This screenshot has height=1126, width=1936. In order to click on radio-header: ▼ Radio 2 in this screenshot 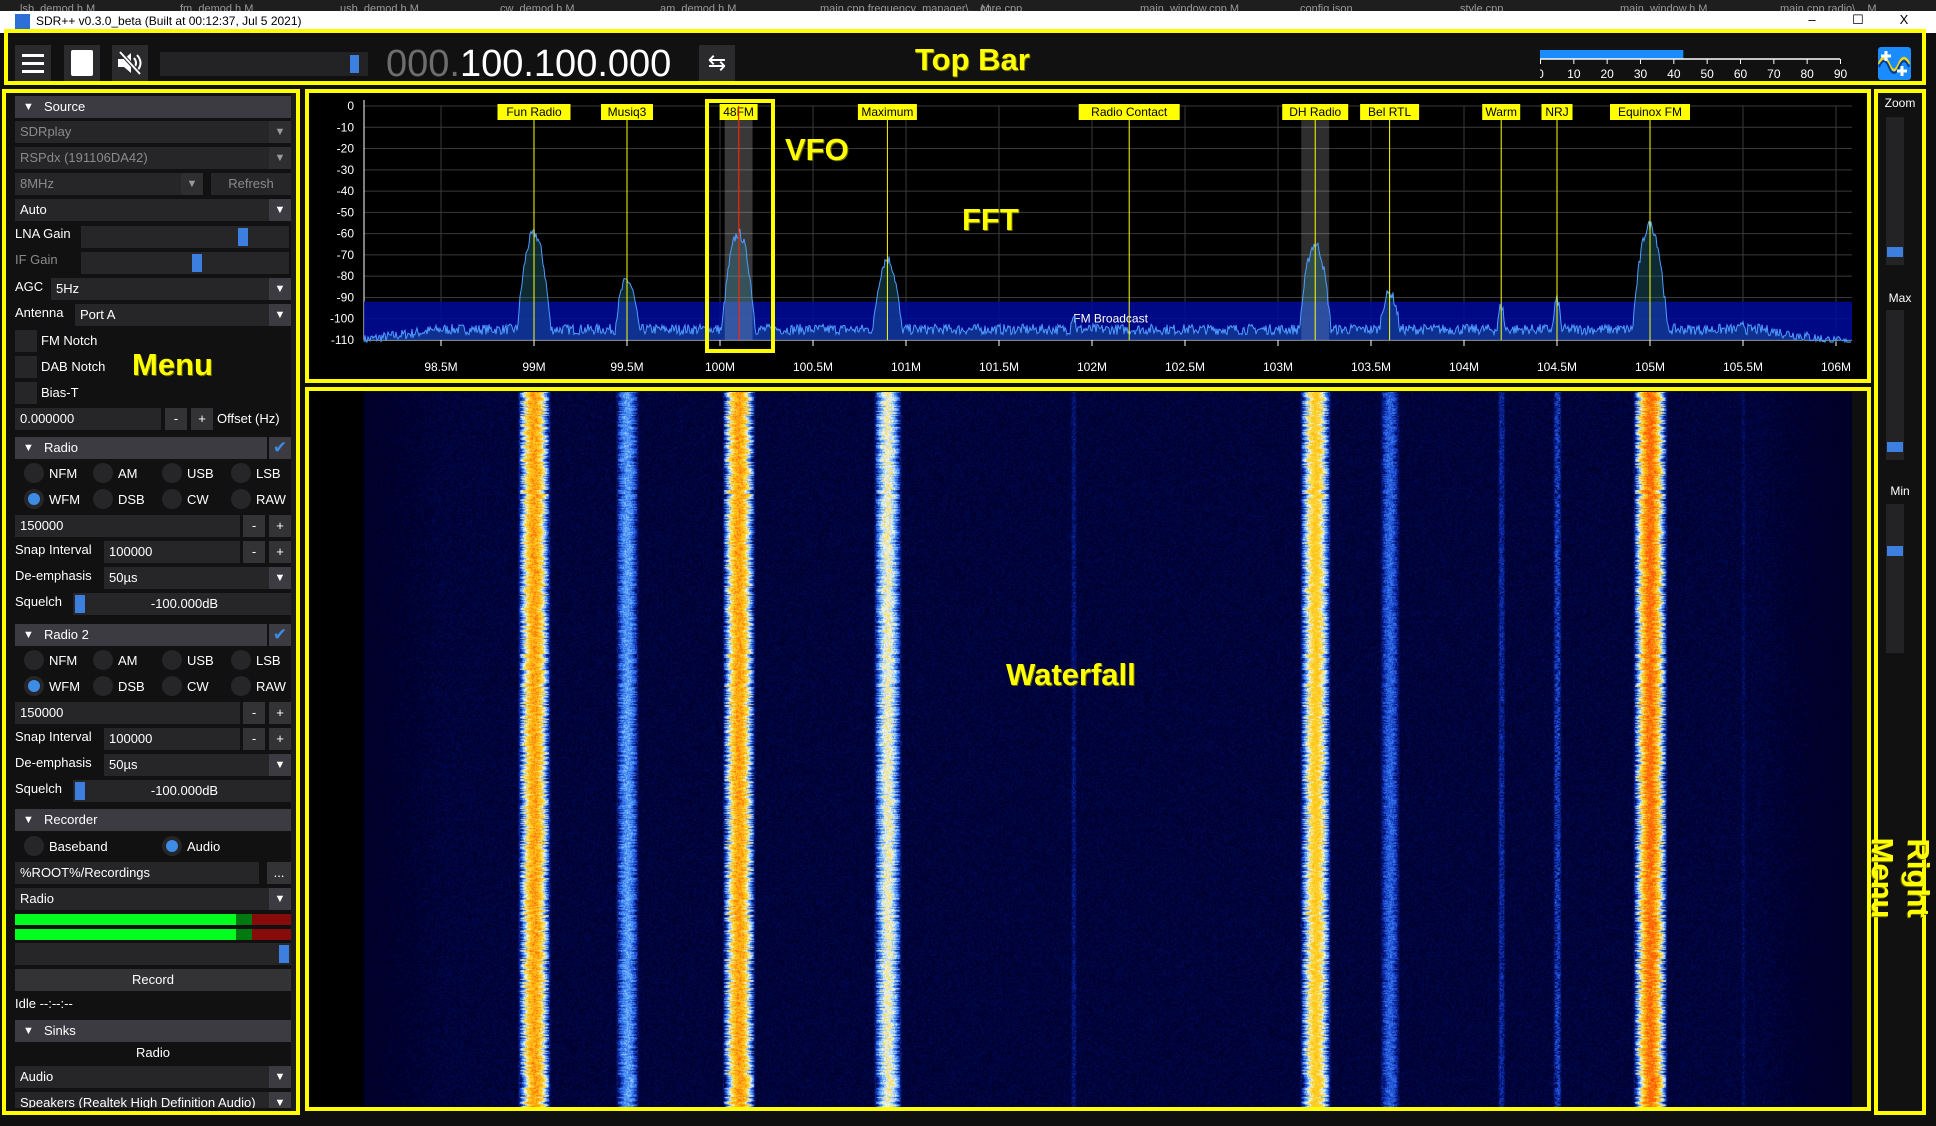, I will do `click(141, 635)`.